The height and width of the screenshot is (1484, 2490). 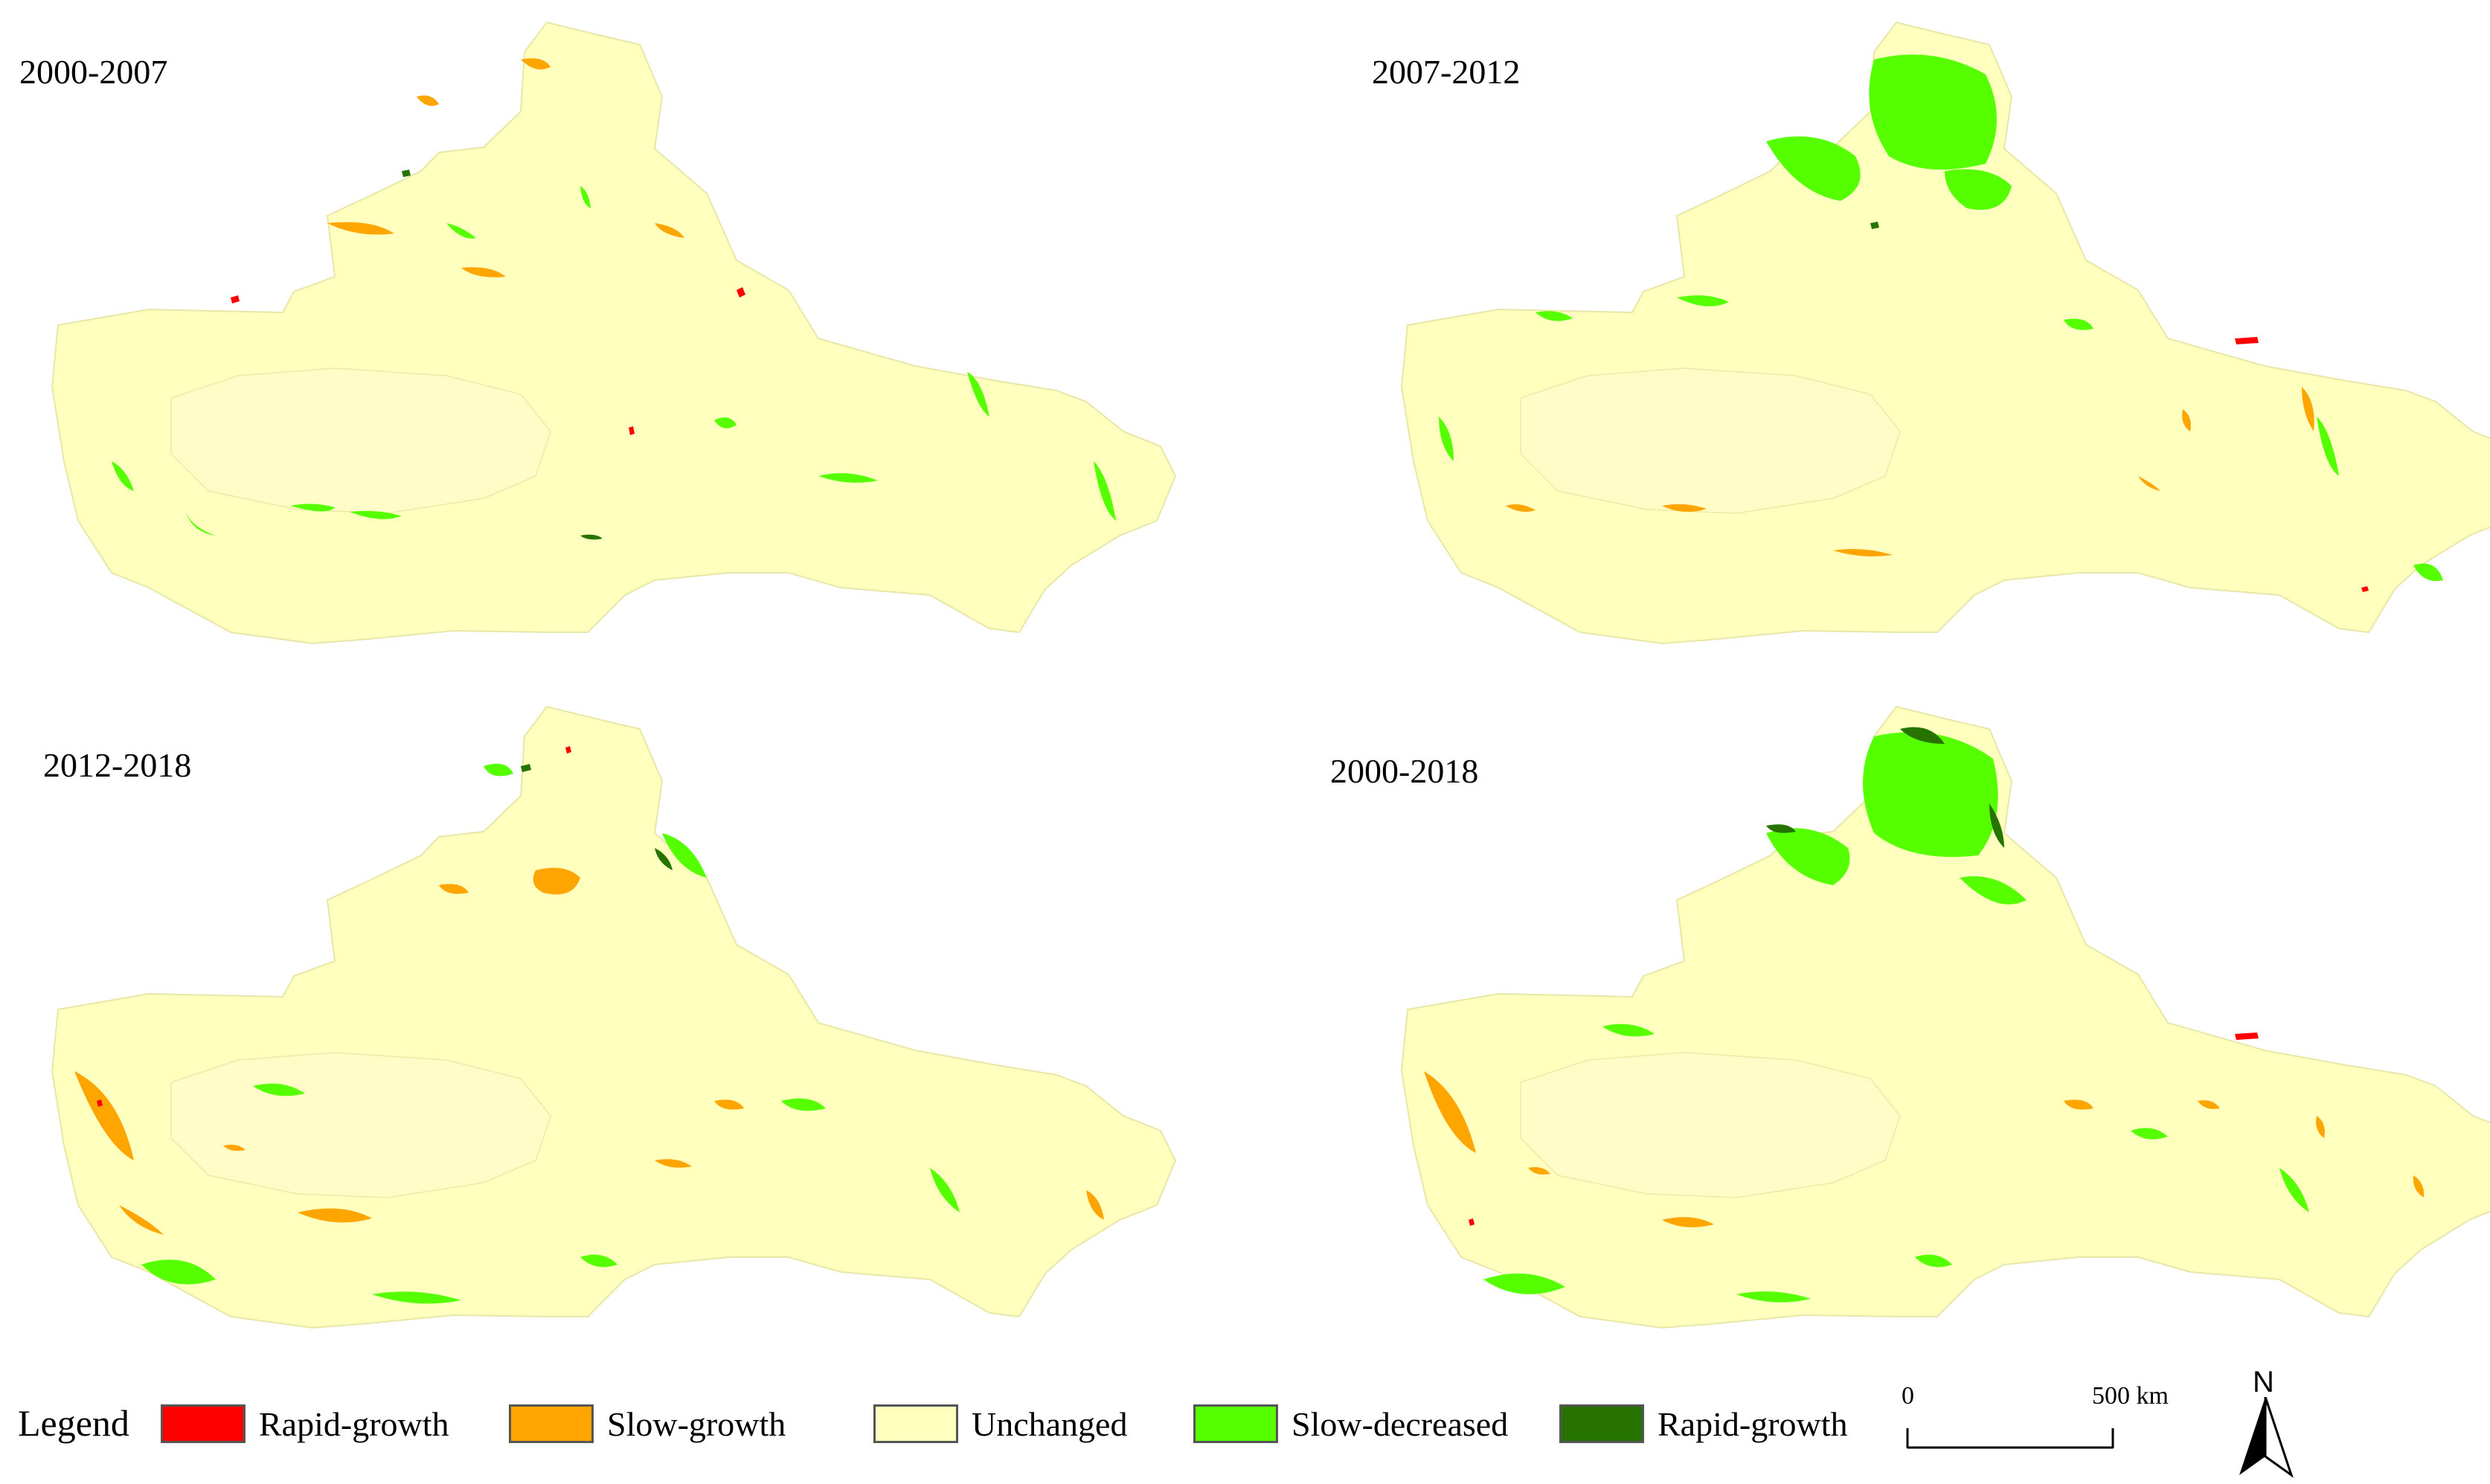 What do you see at coordinates (2030, 1420) in the screenshot?
I see `scale-bar: 0 500 km` at bounding box center [2030, 1420].